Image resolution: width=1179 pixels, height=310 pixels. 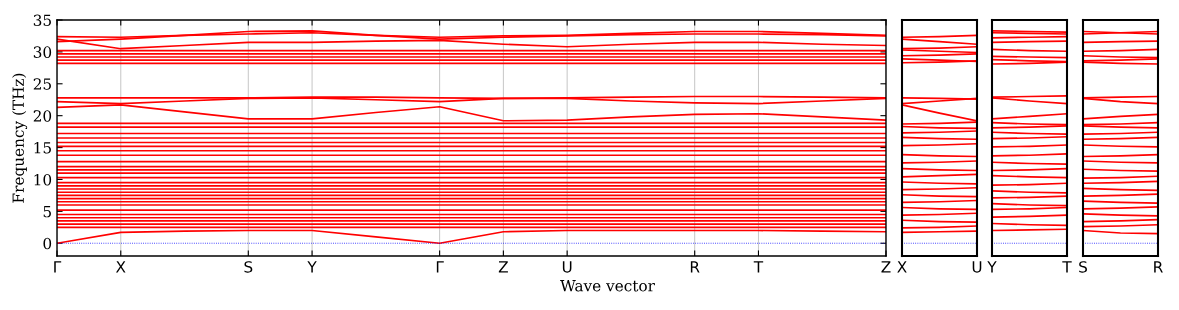 I want to click on x-axis-title: Wave vector, so click(x=607, y=286).